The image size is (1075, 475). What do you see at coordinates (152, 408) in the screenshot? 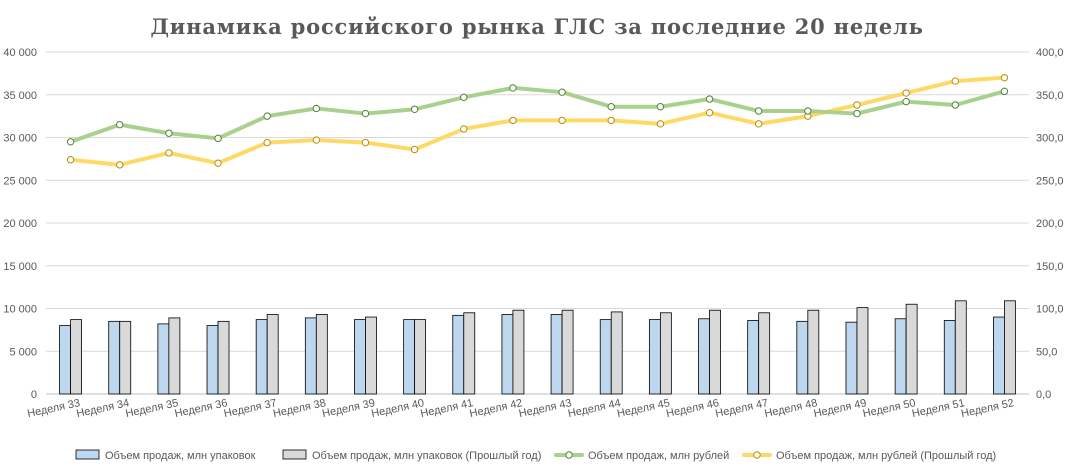
I see `x-axis-tick-label: Неделя 35` at bounding box center [152, 408].